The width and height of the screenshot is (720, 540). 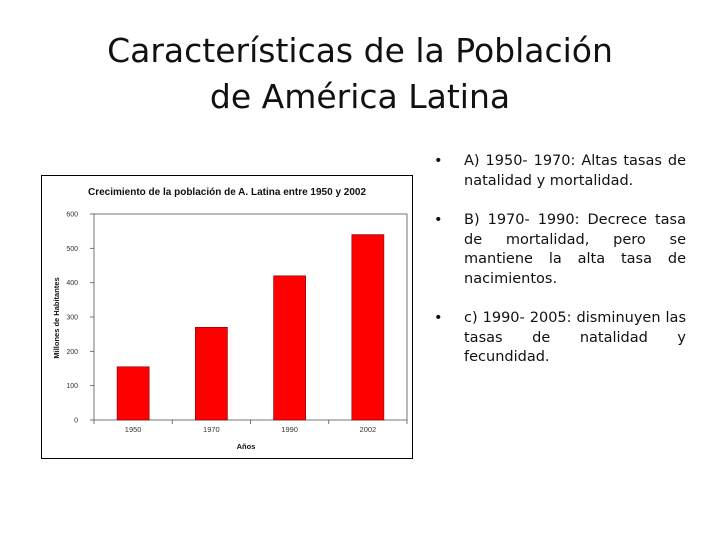 What do you see at coordinates (80, 318) in the screenshot?
I see `y-axis: 0 100 200 300 400 500 600` at bounding box center [80, 318].